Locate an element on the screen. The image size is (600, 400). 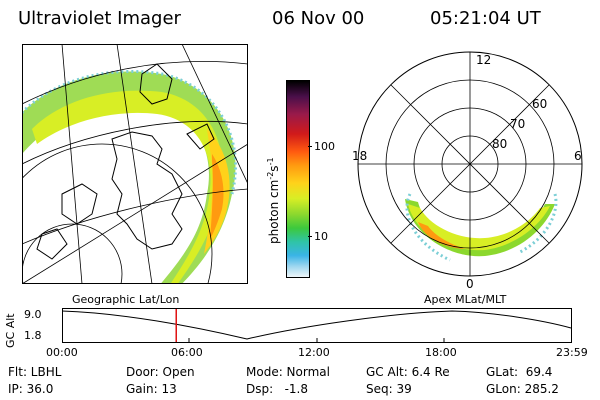
timeline-plot is located at coordinates (317, 325).